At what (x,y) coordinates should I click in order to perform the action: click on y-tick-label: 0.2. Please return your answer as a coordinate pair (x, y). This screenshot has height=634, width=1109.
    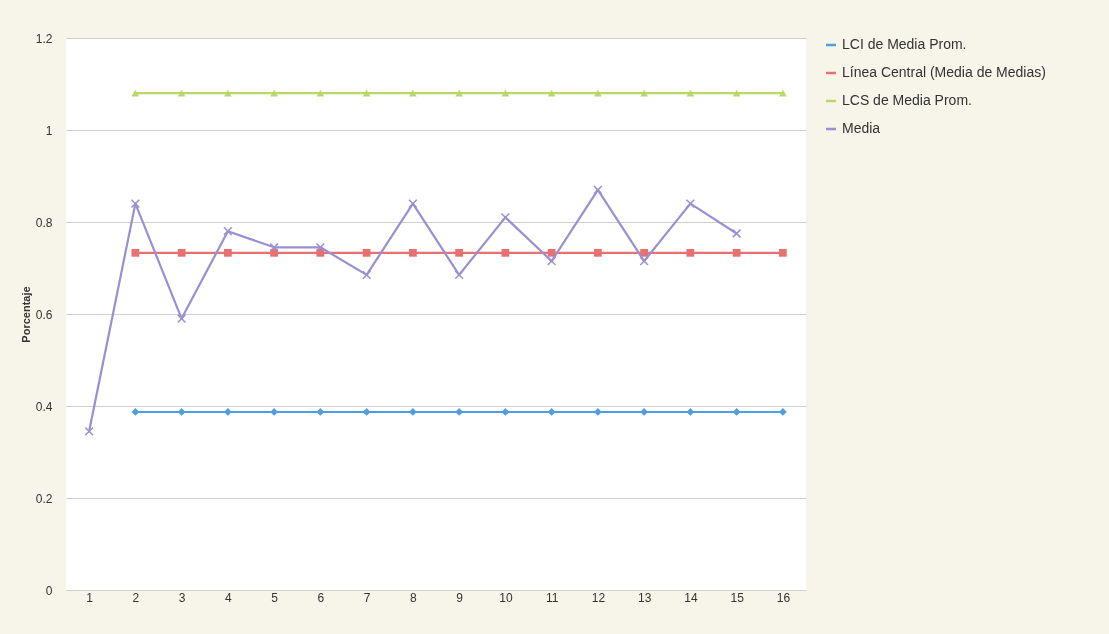
    Looking at the image, I should click on (44, 498).